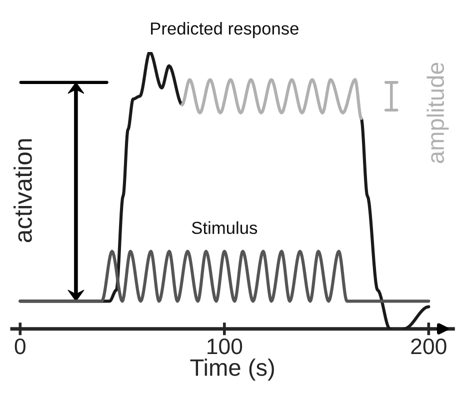 This screenshot has width=461, height=406. I want to click on x-axis-title: Time (s), so click(232, 369).